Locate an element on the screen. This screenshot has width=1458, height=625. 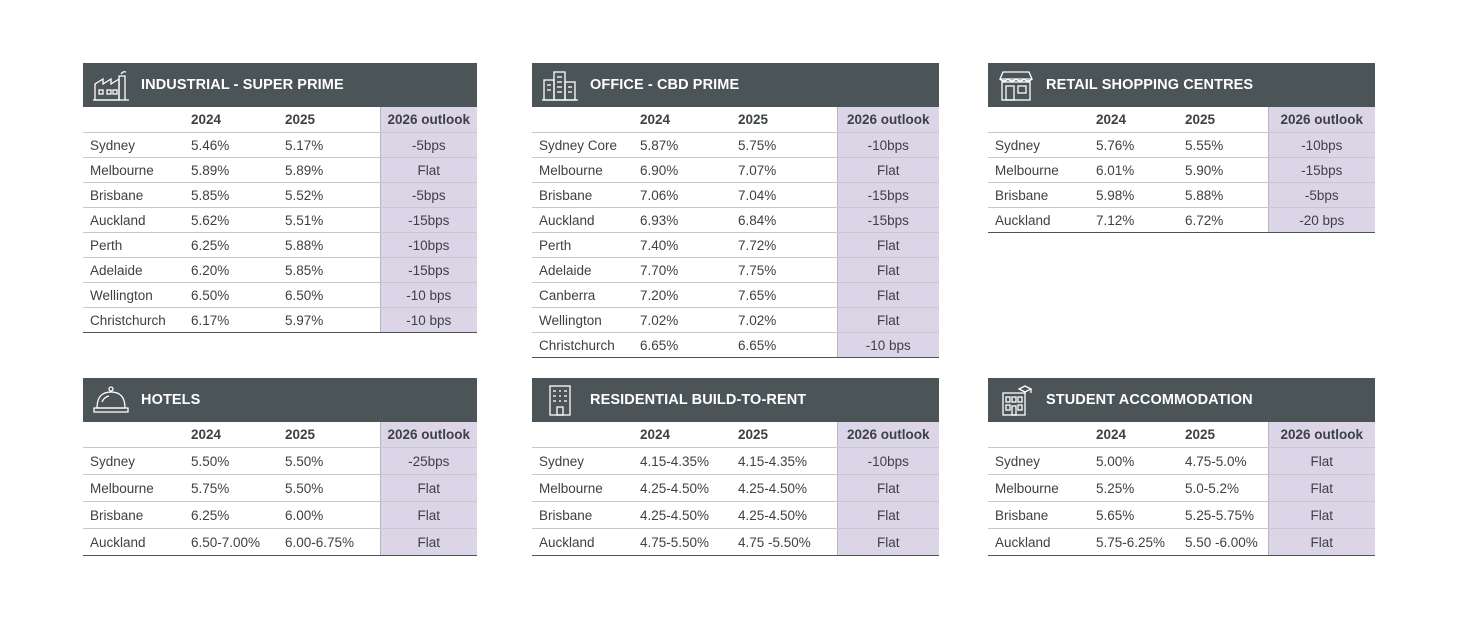
cell-2024: 7.02% is located at coordinates (689, 320).